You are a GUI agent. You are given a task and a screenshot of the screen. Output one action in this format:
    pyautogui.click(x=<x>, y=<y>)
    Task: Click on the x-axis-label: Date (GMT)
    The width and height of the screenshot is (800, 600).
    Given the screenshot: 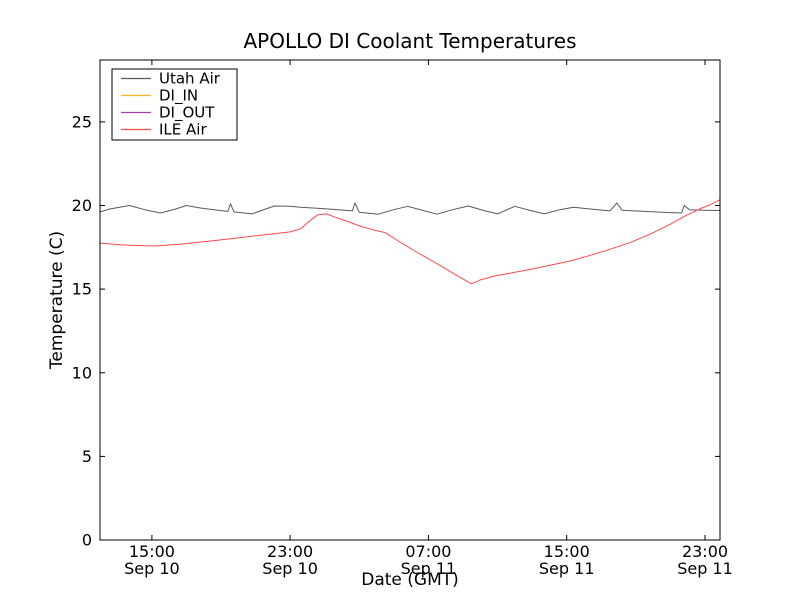 What is the action you would take?
    pyautogui.click(x=410, y=580)
    